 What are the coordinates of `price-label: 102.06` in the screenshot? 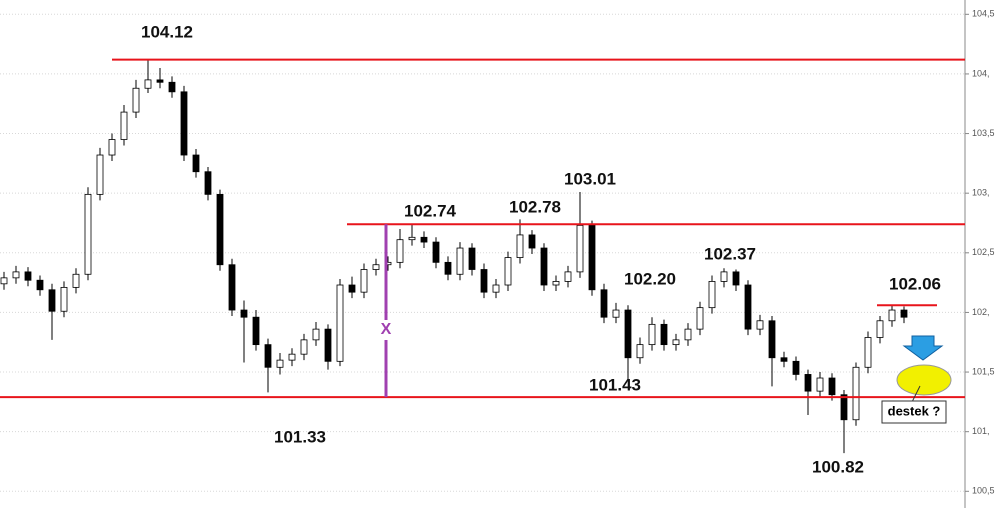 It's located at (915, 283).